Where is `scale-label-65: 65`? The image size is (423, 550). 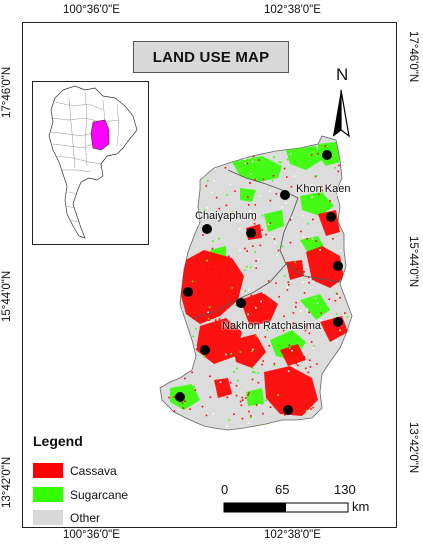
scale-label-65: 65 is located at coordinates (282, 489).